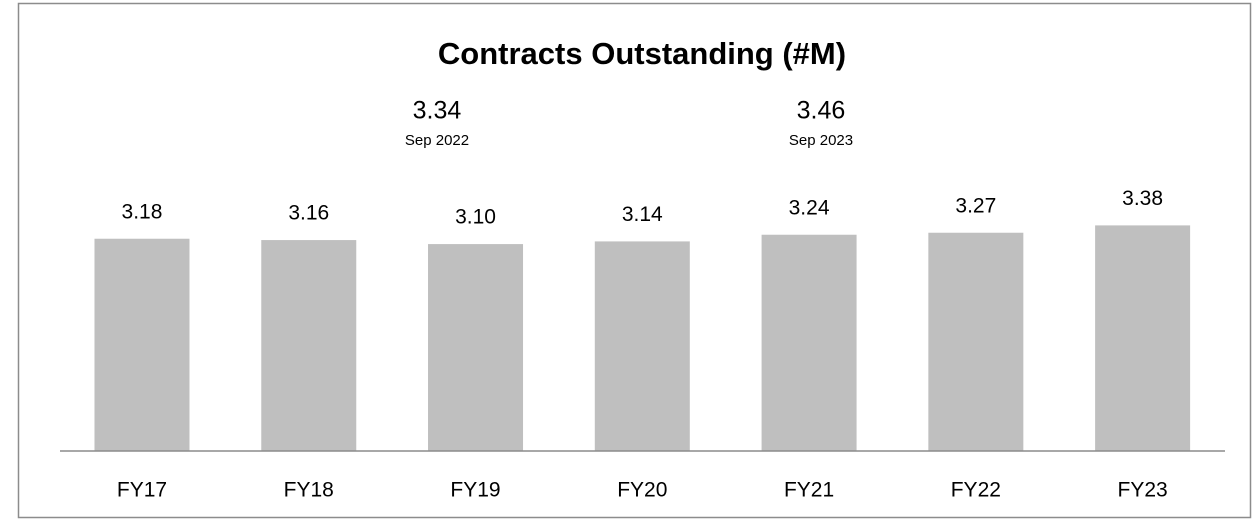  What do you see at coordinates (437, 140) in the screenshot?
I see `annotation-label: Sep 2022` at bounding box center [437, 140].